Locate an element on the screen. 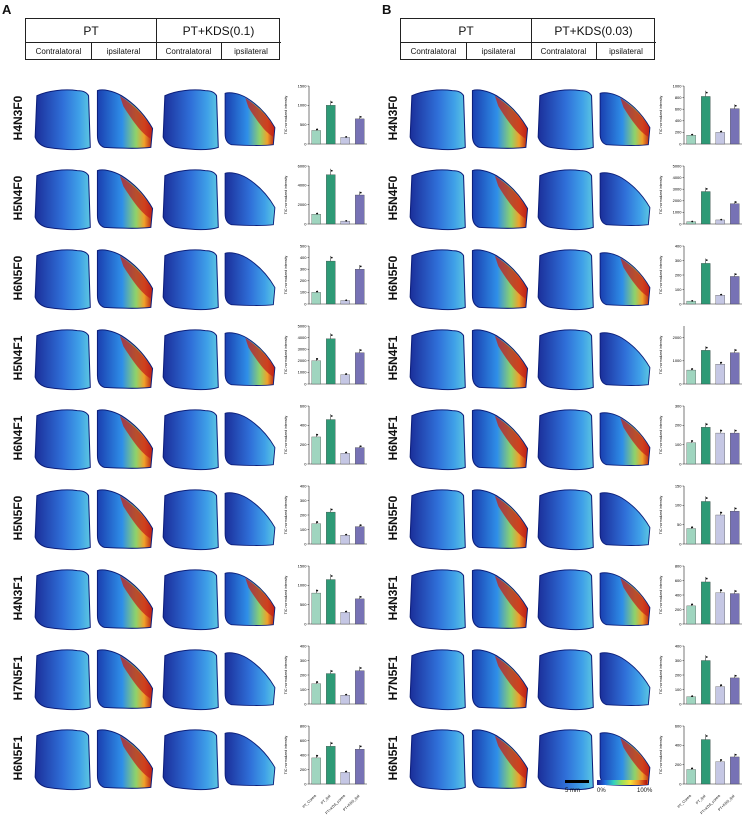 The image size is (750, 816). bar-chart-b-h7n5f1: TIC normalized intensity 0 100 200 300 400 is located at coordinates (700, 674).